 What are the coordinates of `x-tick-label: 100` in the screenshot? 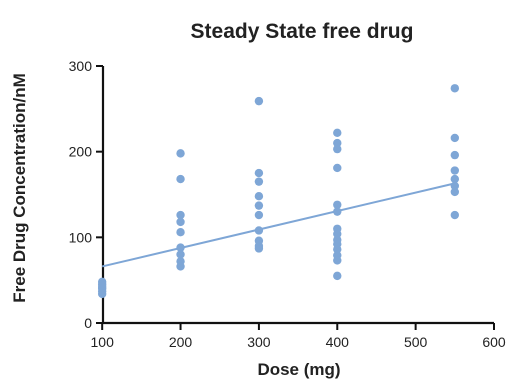 It's located at (103, 342).